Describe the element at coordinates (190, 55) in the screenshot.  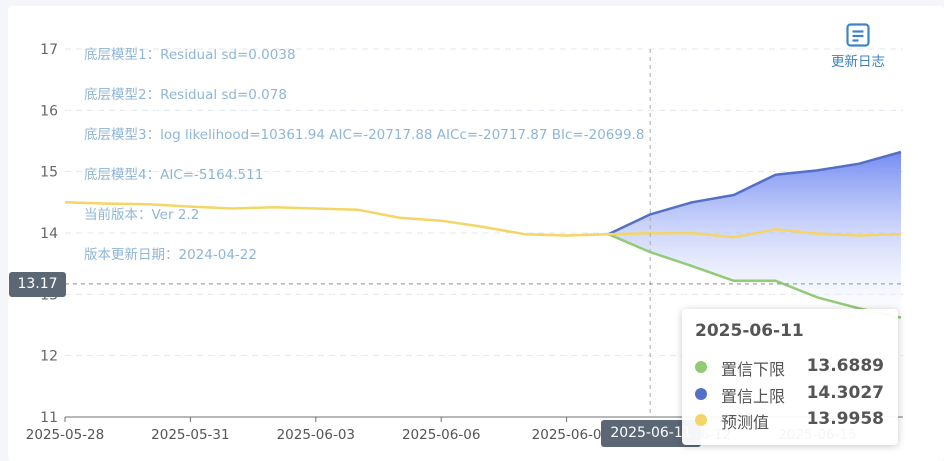
I see `model1-annotation: 底层模型1：Residual sd=0.0038` at that location.